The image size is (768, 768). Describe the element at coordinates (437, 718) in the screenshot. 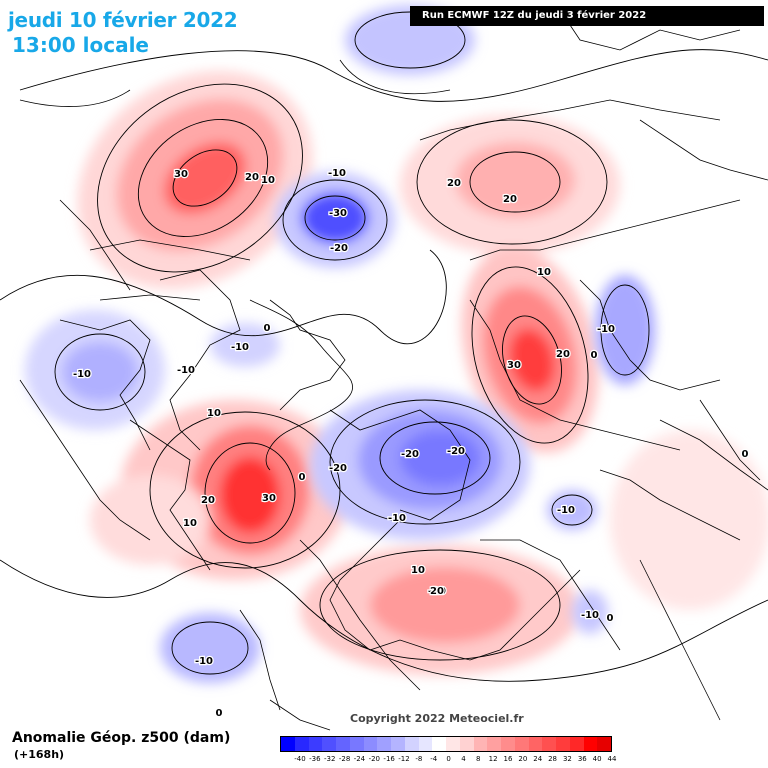

I see `copyright: Copyright 2022 Meteociel.fr` at that location.